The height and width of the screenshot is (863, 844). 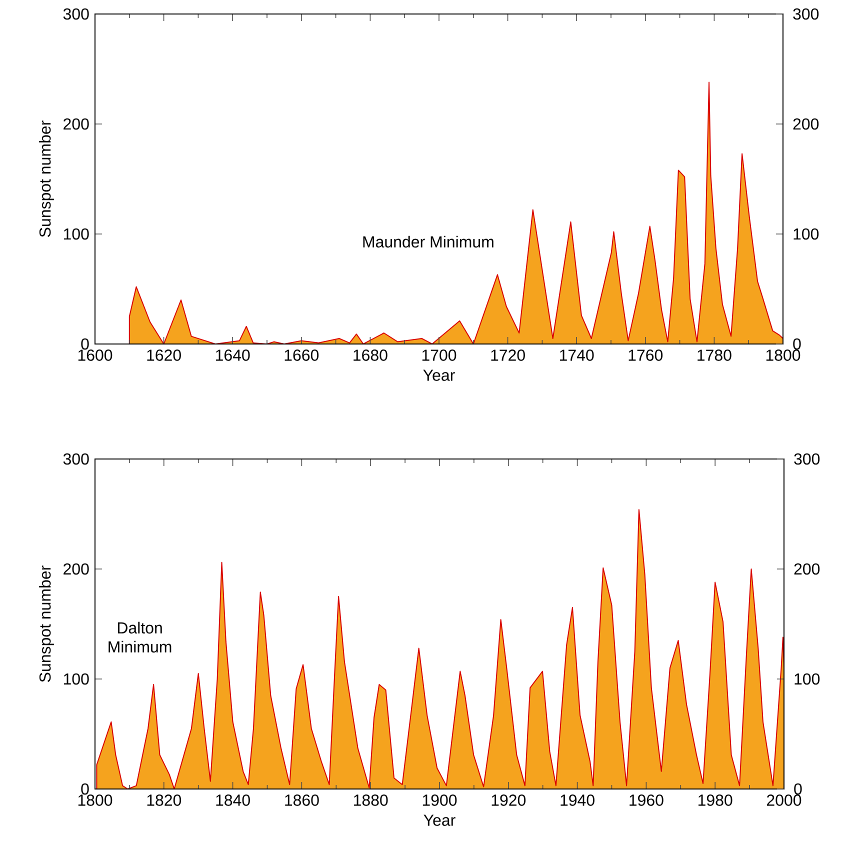 What do you see at coordinates (439, 800) in the screenshot?
I see `x-tick-label: 1900` at bounding box center [439, 800].